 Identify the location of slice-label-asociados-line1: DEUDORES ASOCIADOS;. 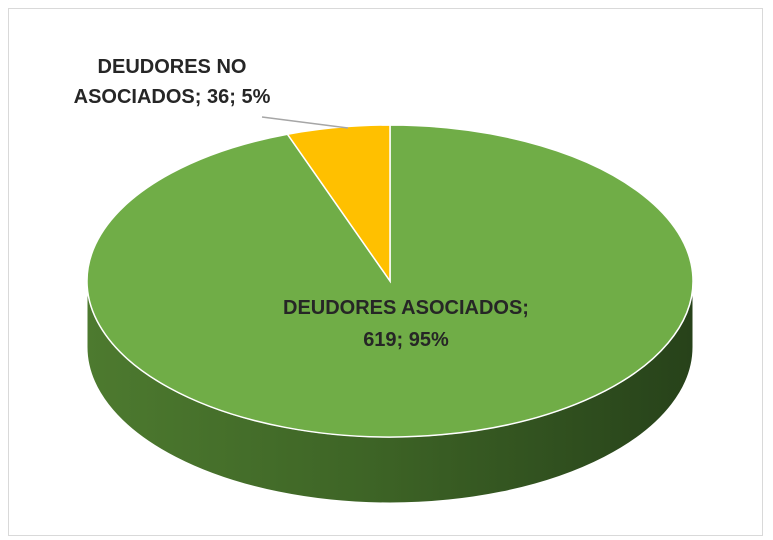
(406, 308).